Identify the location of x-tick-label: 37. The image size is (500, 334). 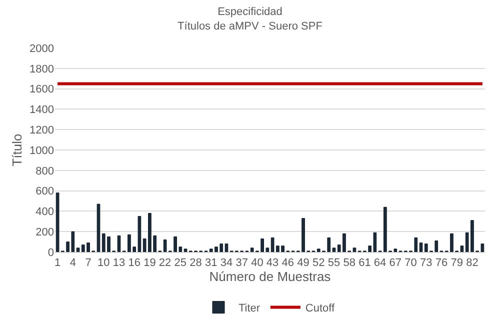
(242, 263).